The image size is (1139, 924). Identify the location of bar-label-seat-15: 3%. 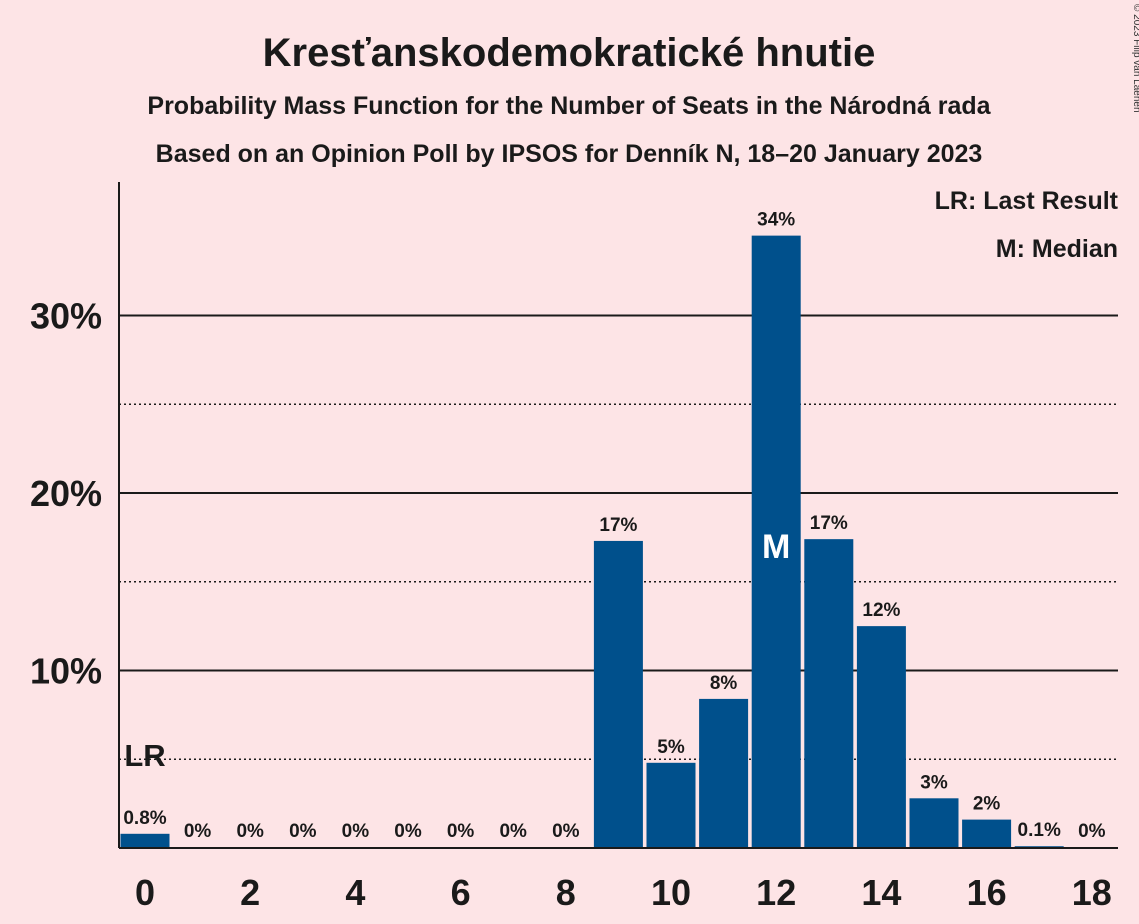
(934, 782).